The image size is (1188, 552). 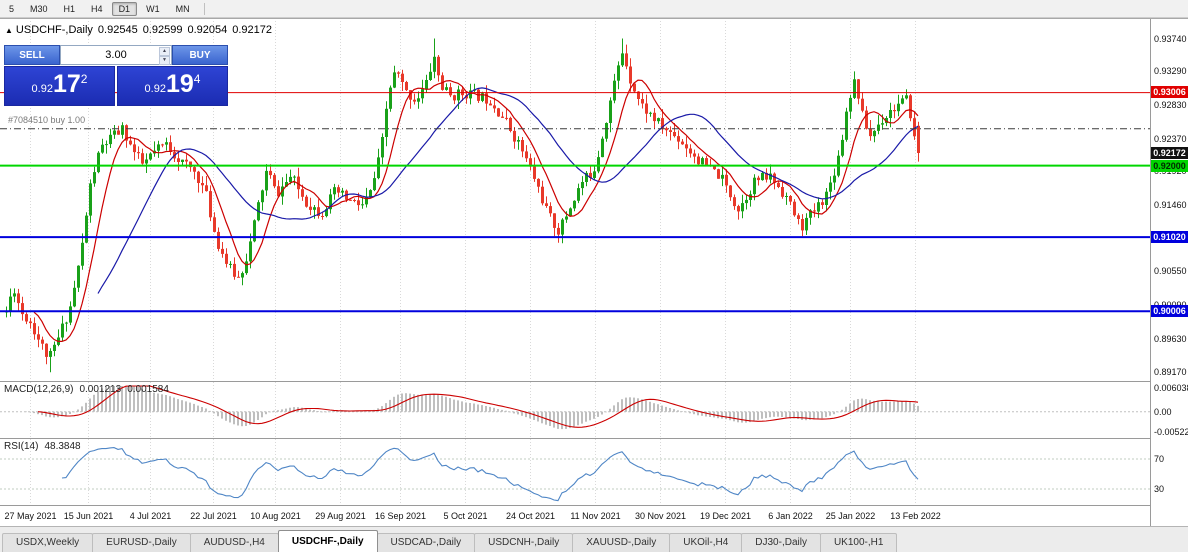 I want to click on volume-spinner: ▲ ▼, so click(x=164, y=56).